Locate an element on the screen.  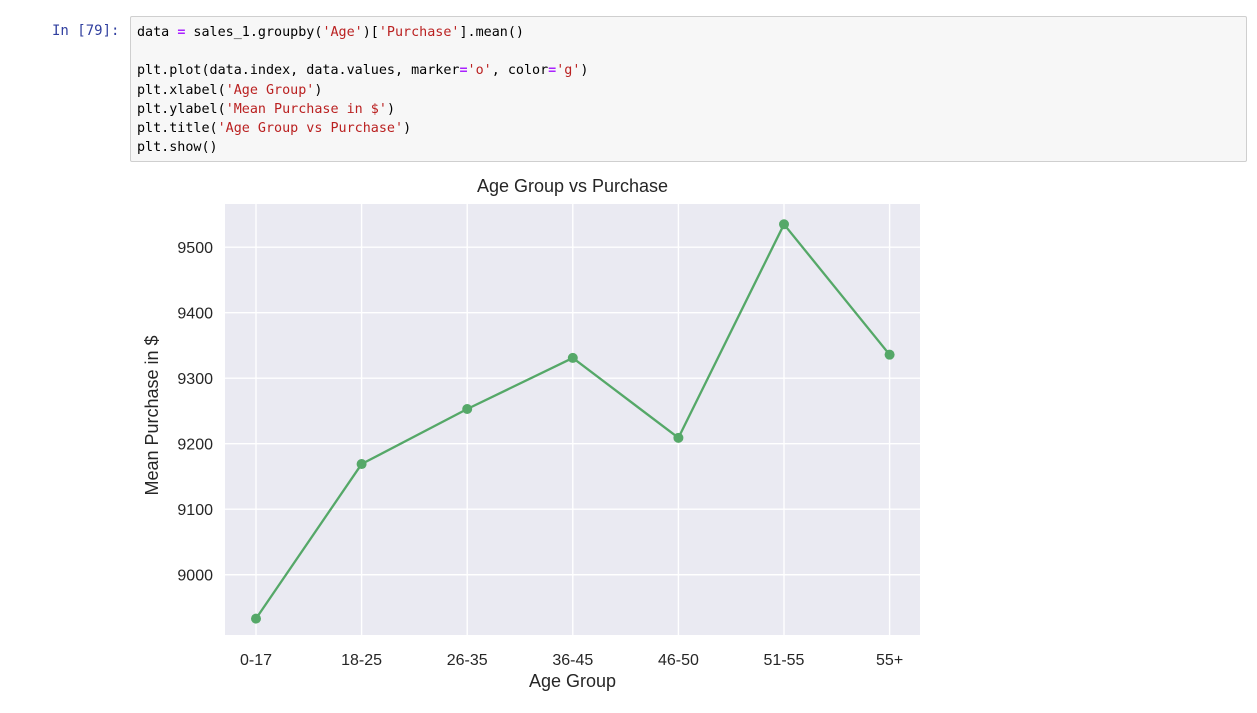
code-token: 'Age Group vs Purchase' is located at coordinates (310, 128).